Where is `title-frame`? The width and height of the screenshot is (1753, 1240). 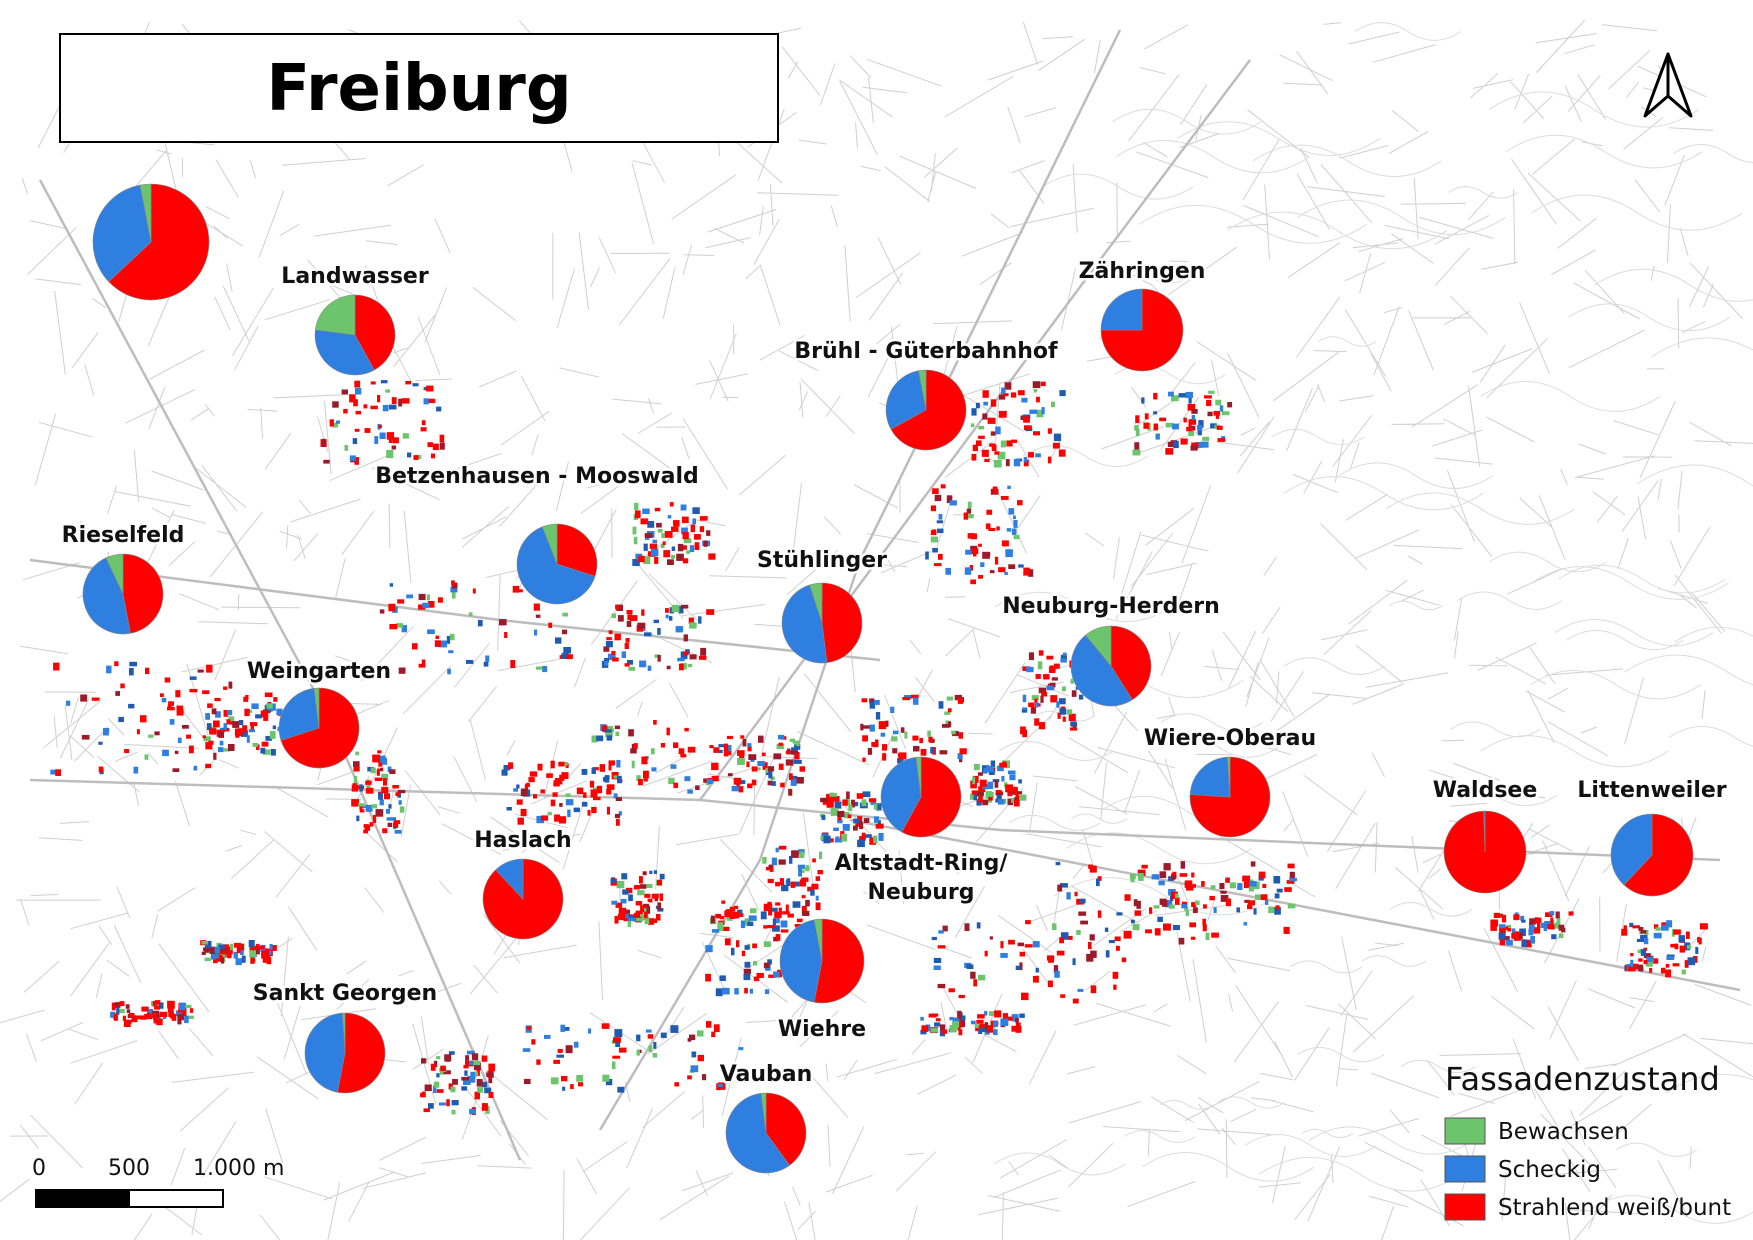 title-frame is located at coordinates (419, 88).